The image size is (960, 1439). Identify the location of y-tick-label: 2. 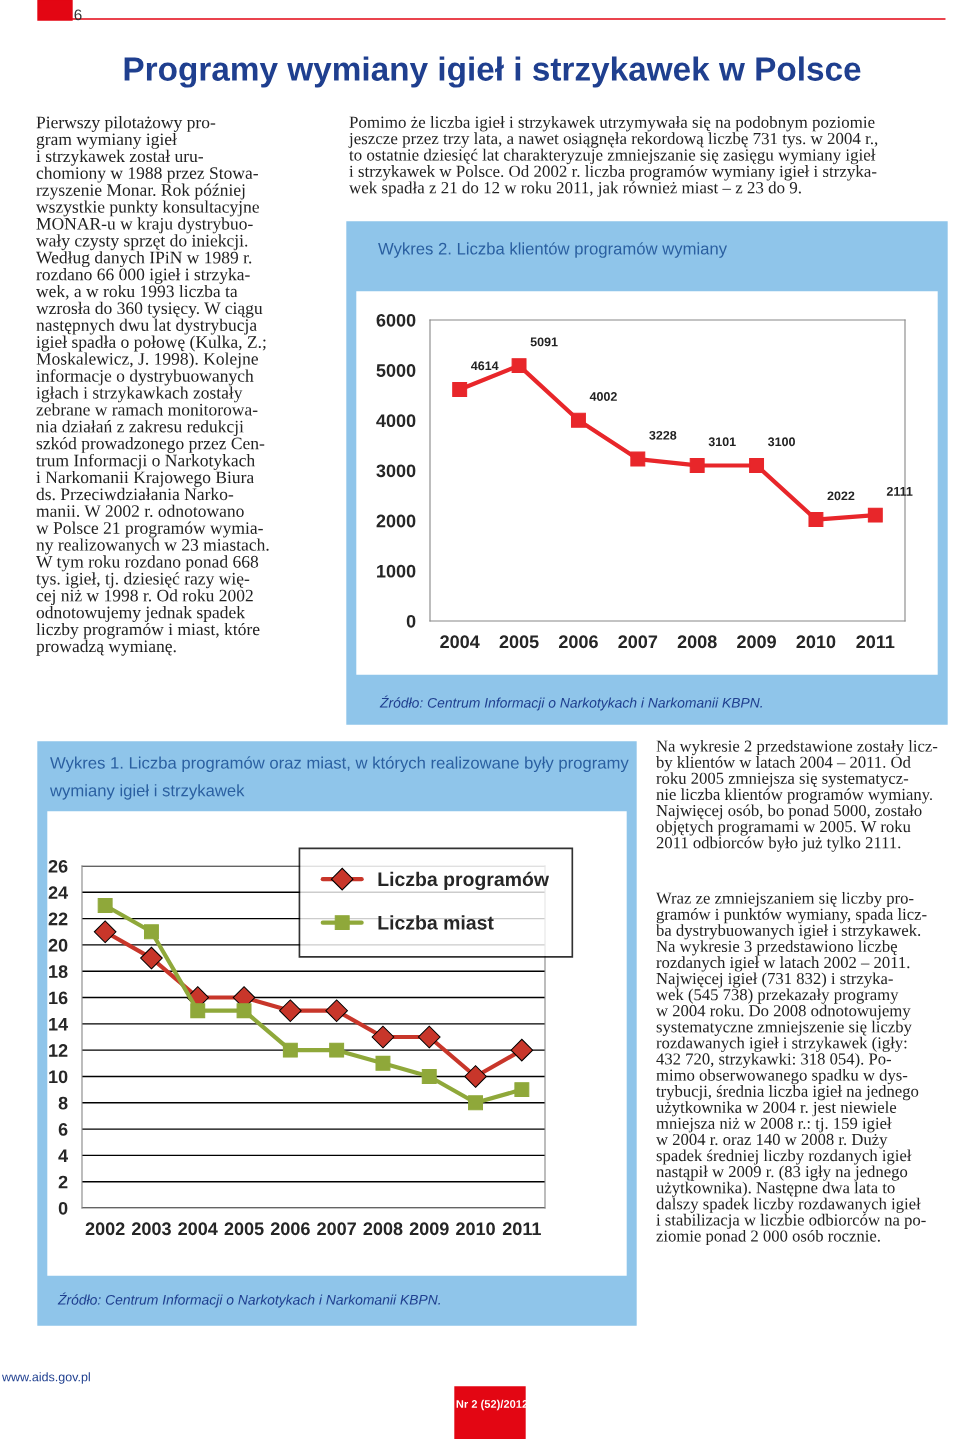
(63, 1182).